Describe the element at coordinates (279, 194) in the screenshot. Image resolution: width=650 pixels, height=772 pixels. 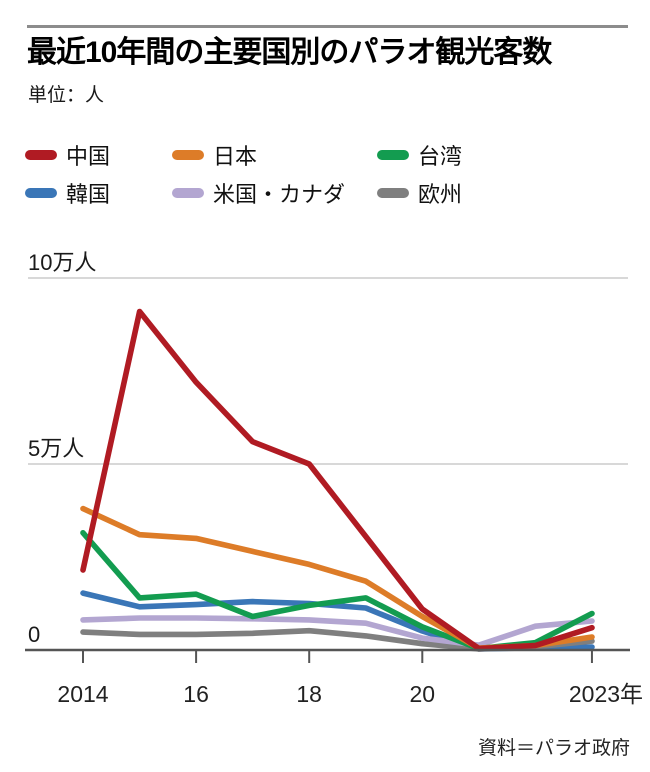
I see `legend-label-us_canada: 米国・カナダ` at that location.